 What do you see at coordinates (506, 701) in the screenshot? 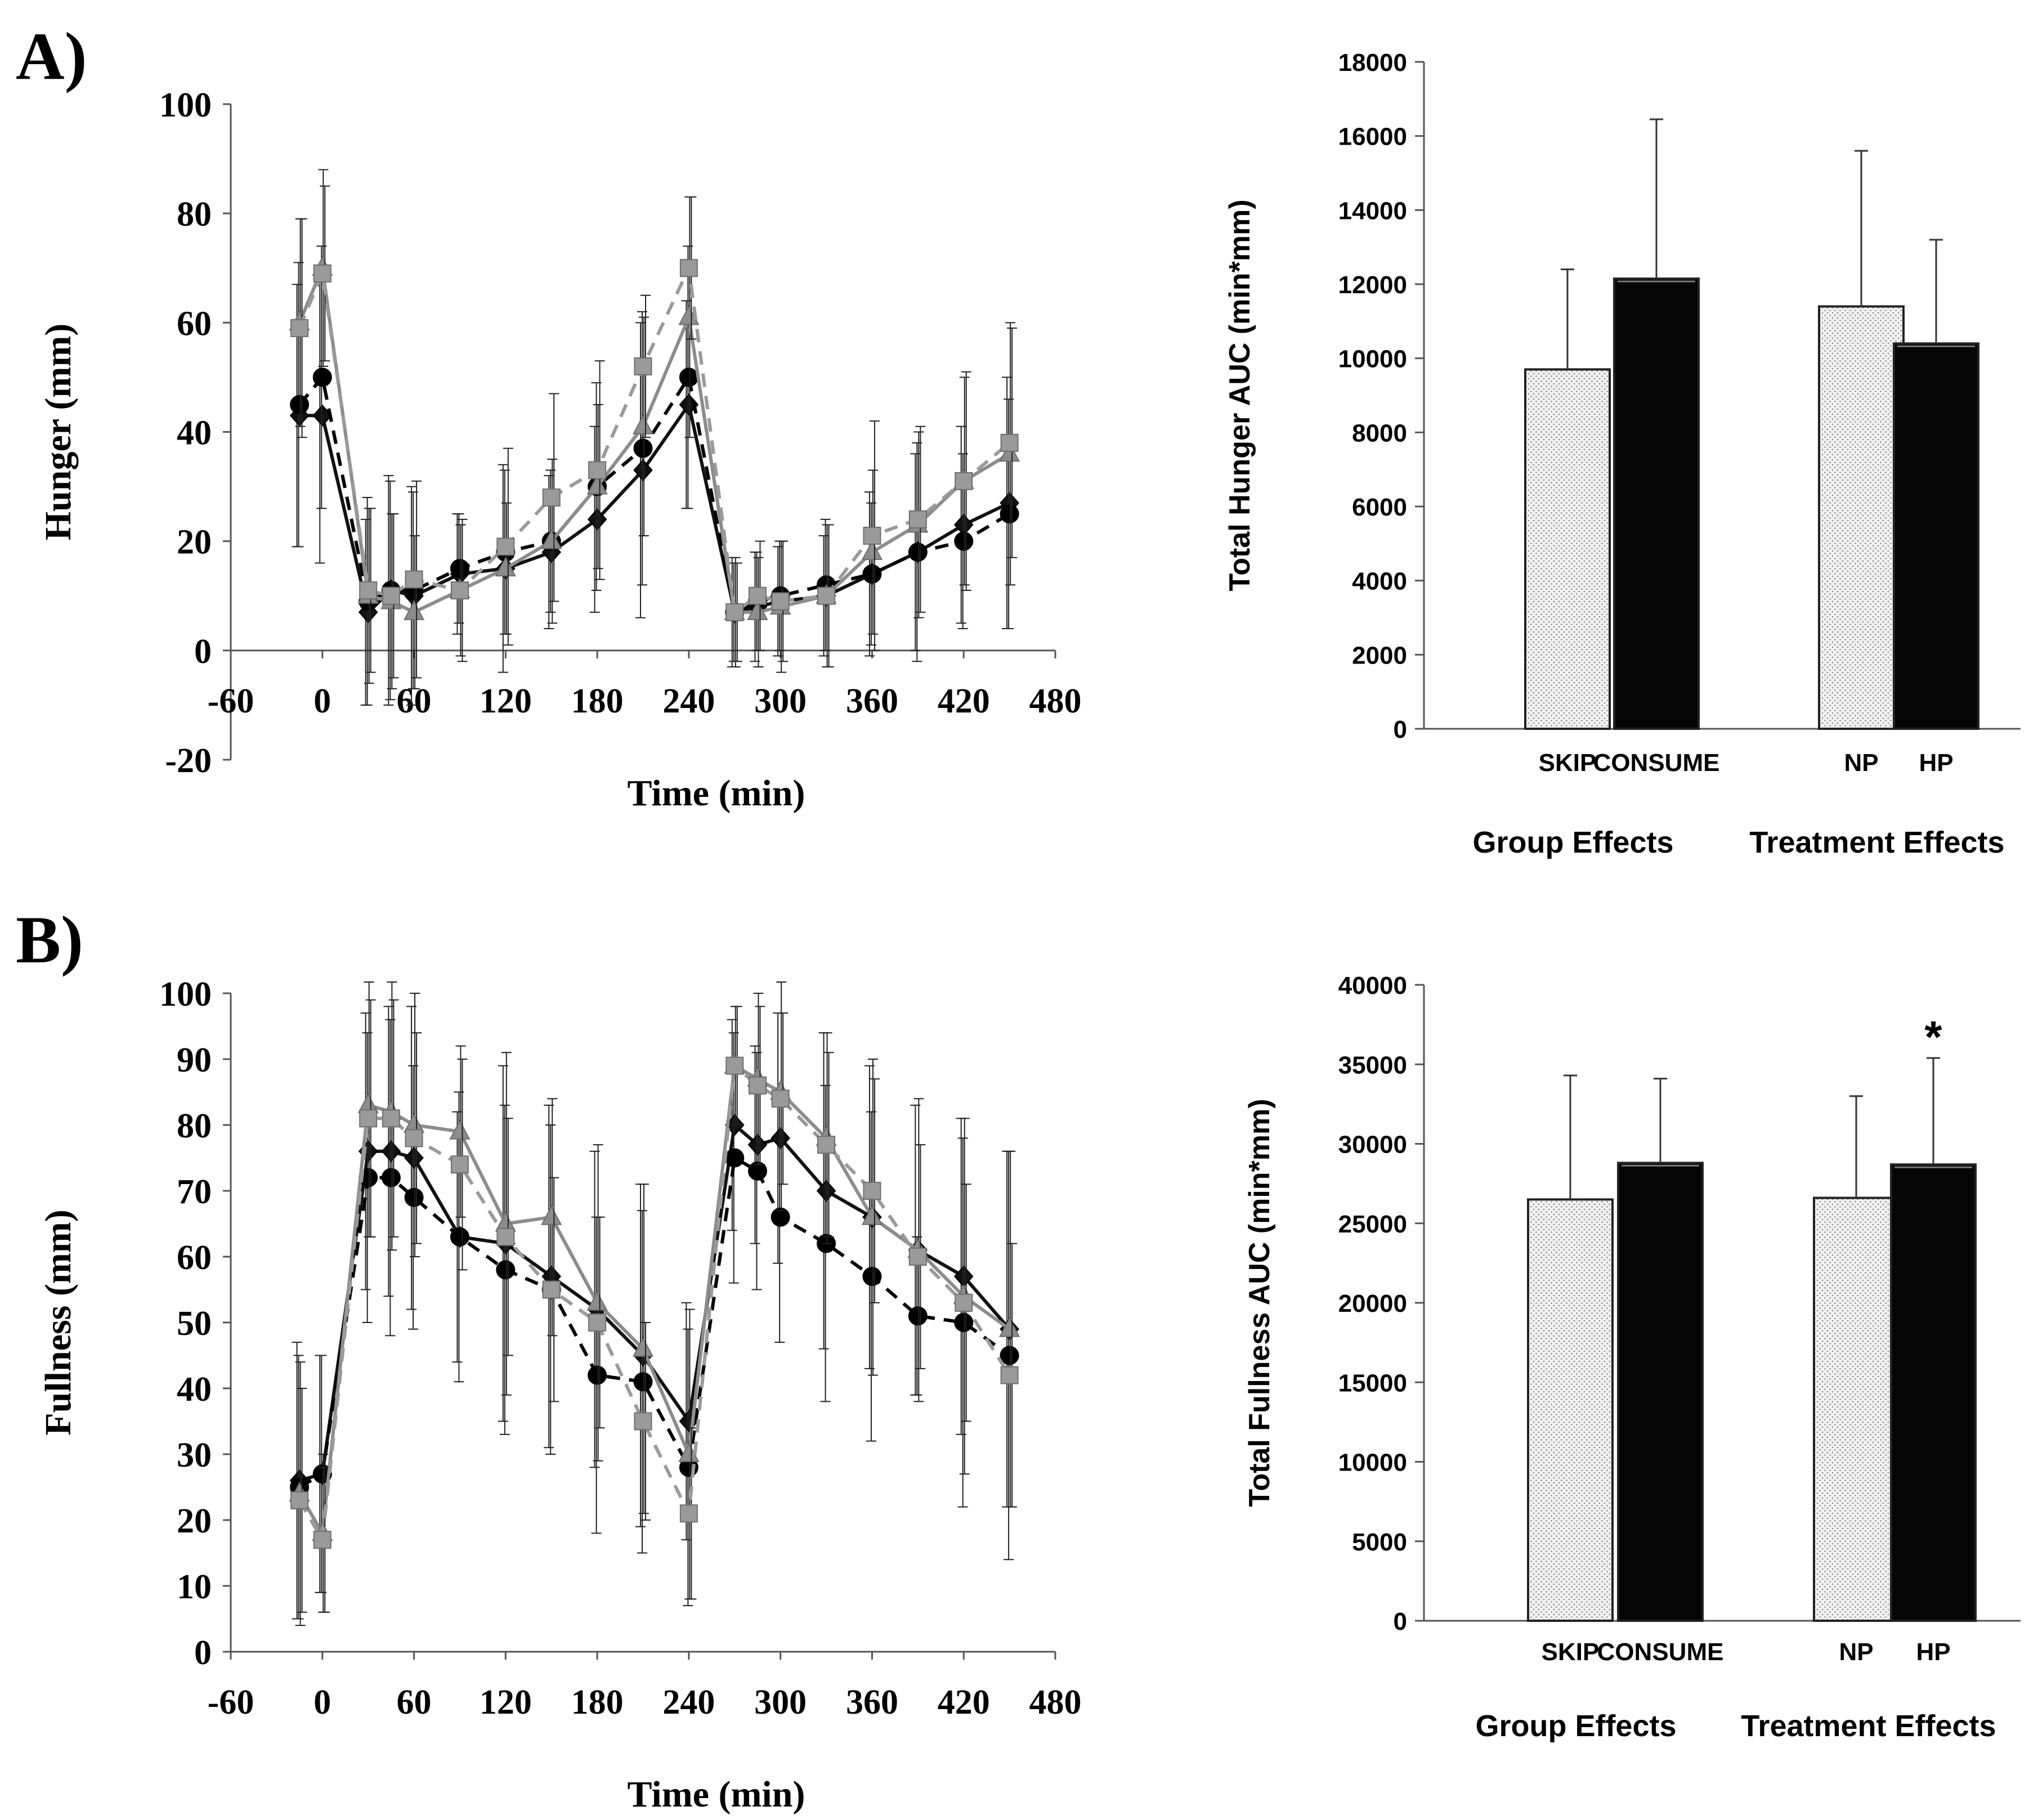
I see `x-tick-label: 120` at bounding box center [506, 701].